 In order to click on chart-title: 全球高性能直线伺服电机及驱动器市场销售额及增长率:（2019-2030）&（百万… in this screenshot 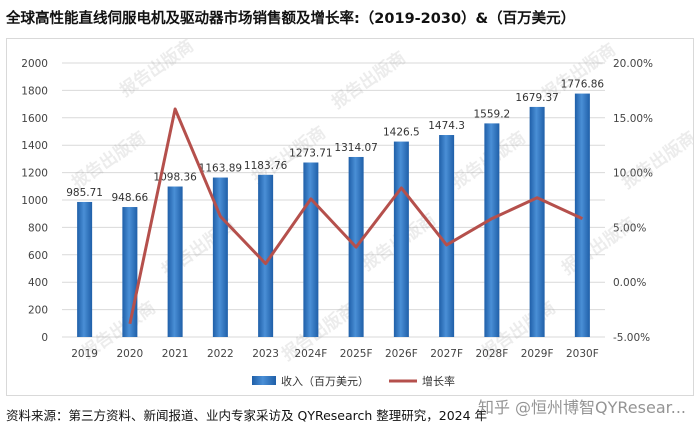, I will do `click(291, 19)`.